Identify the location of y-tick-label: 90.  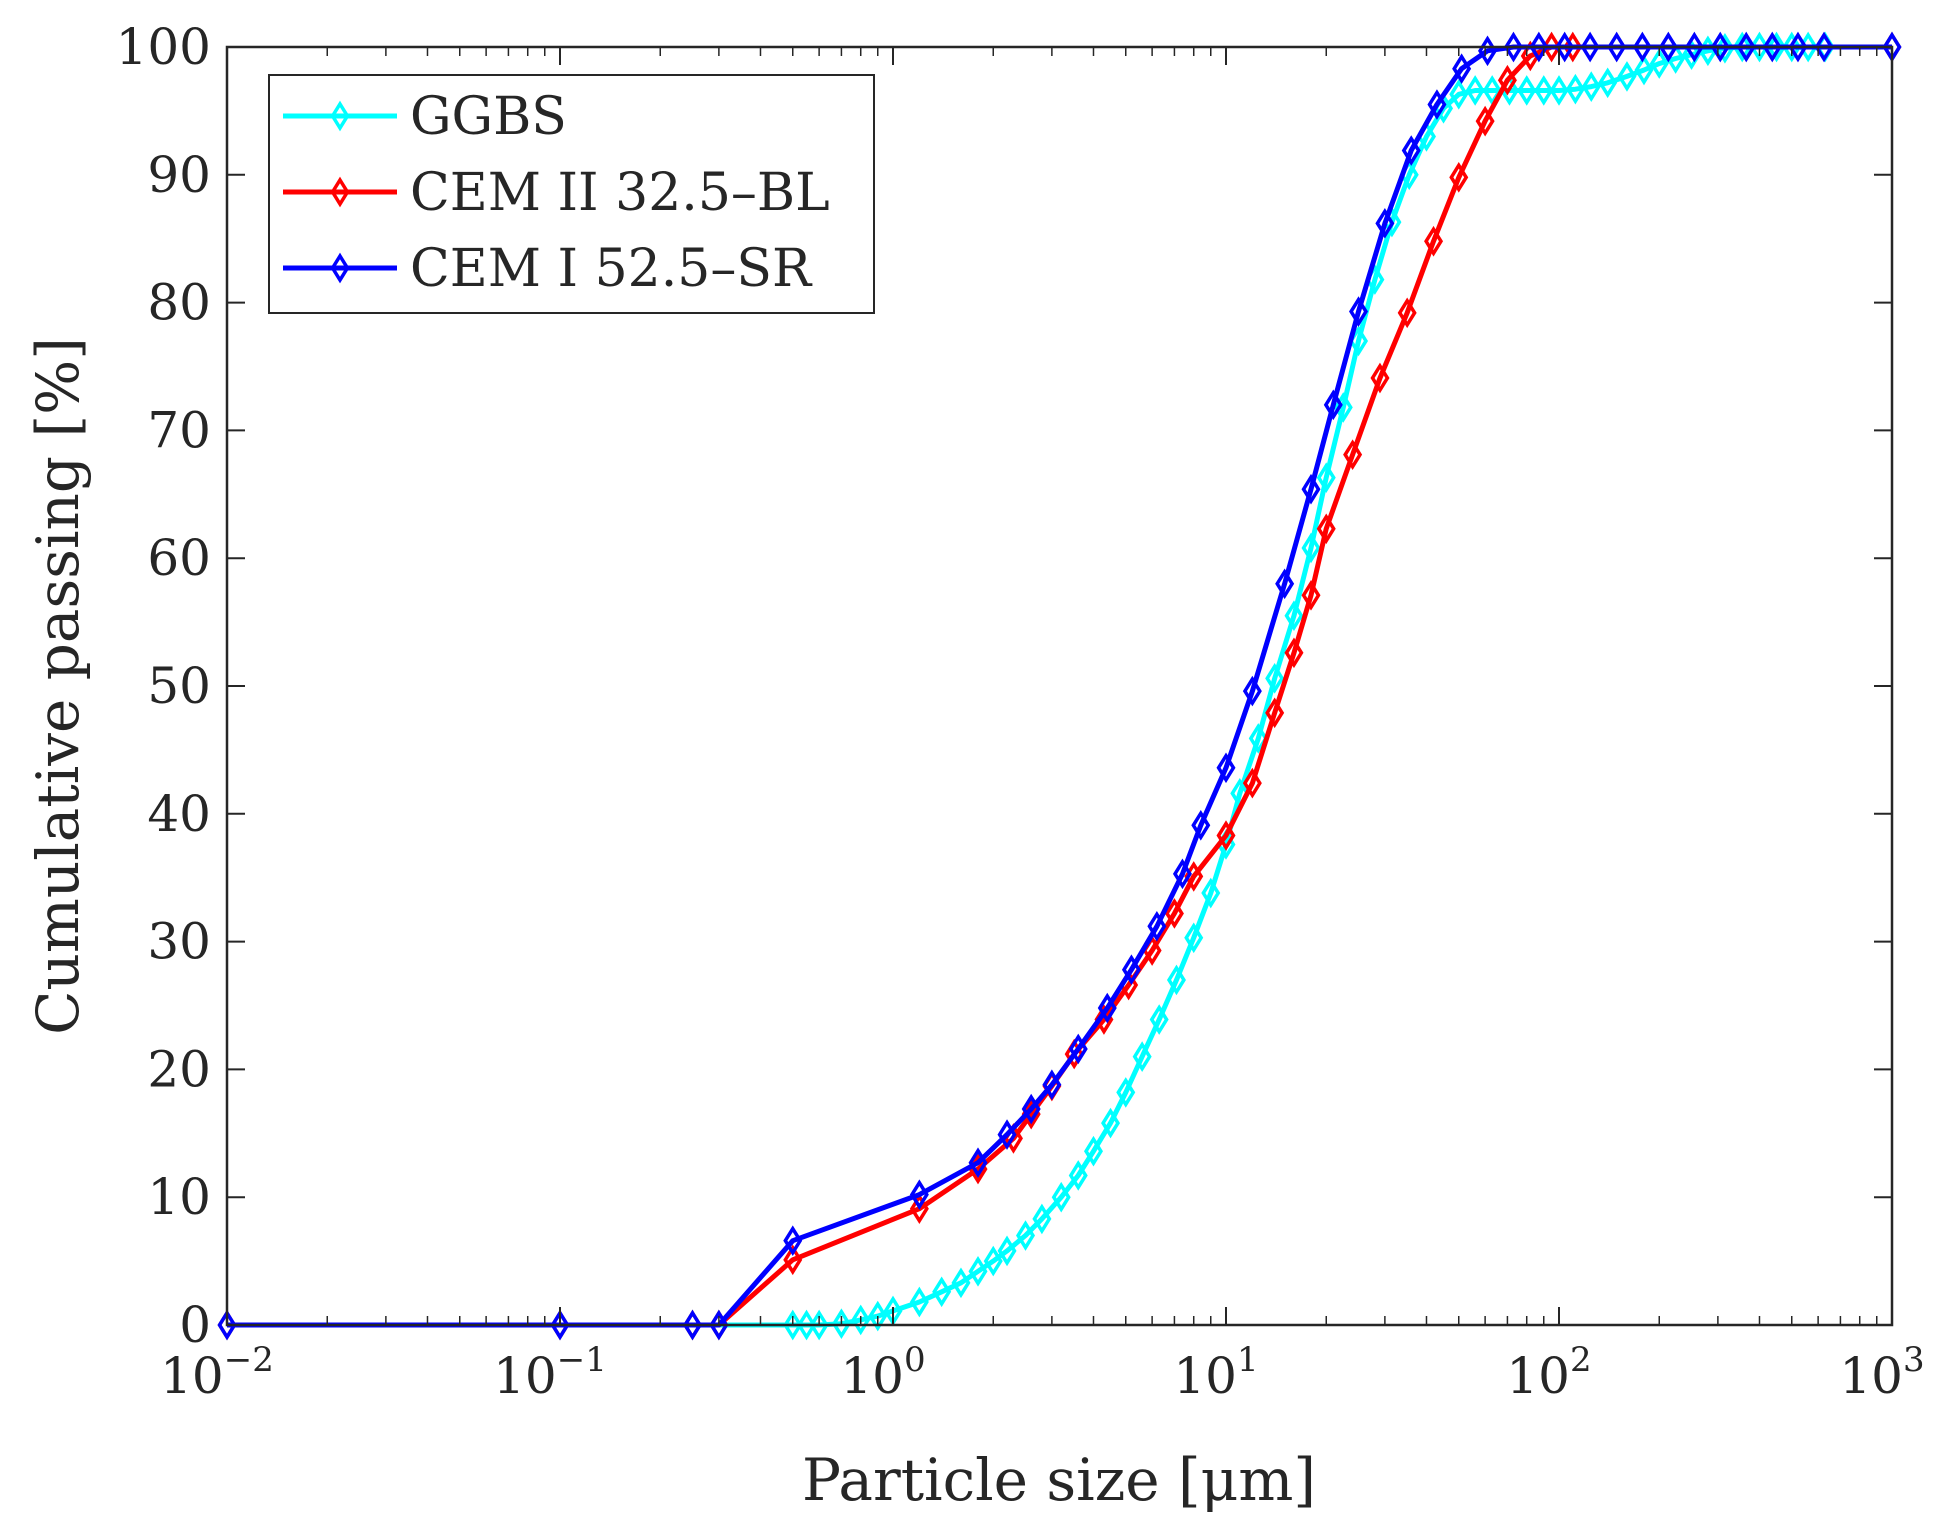
(179, 175).